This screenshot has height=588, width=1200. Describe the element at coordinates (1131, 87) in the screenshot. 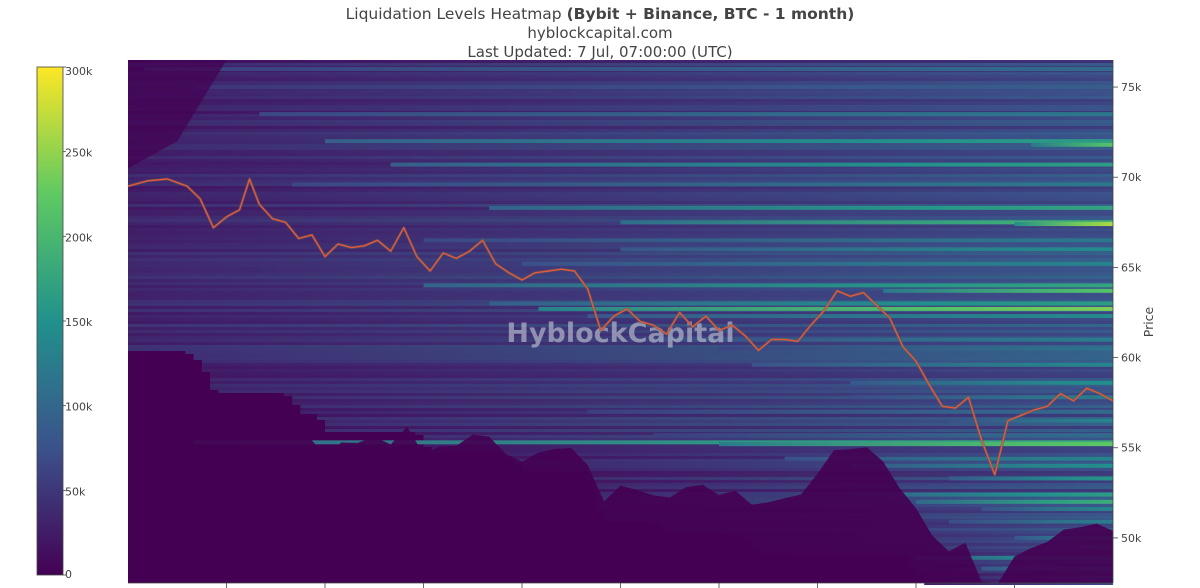

I see `y-tick-label: 75k` at that location.